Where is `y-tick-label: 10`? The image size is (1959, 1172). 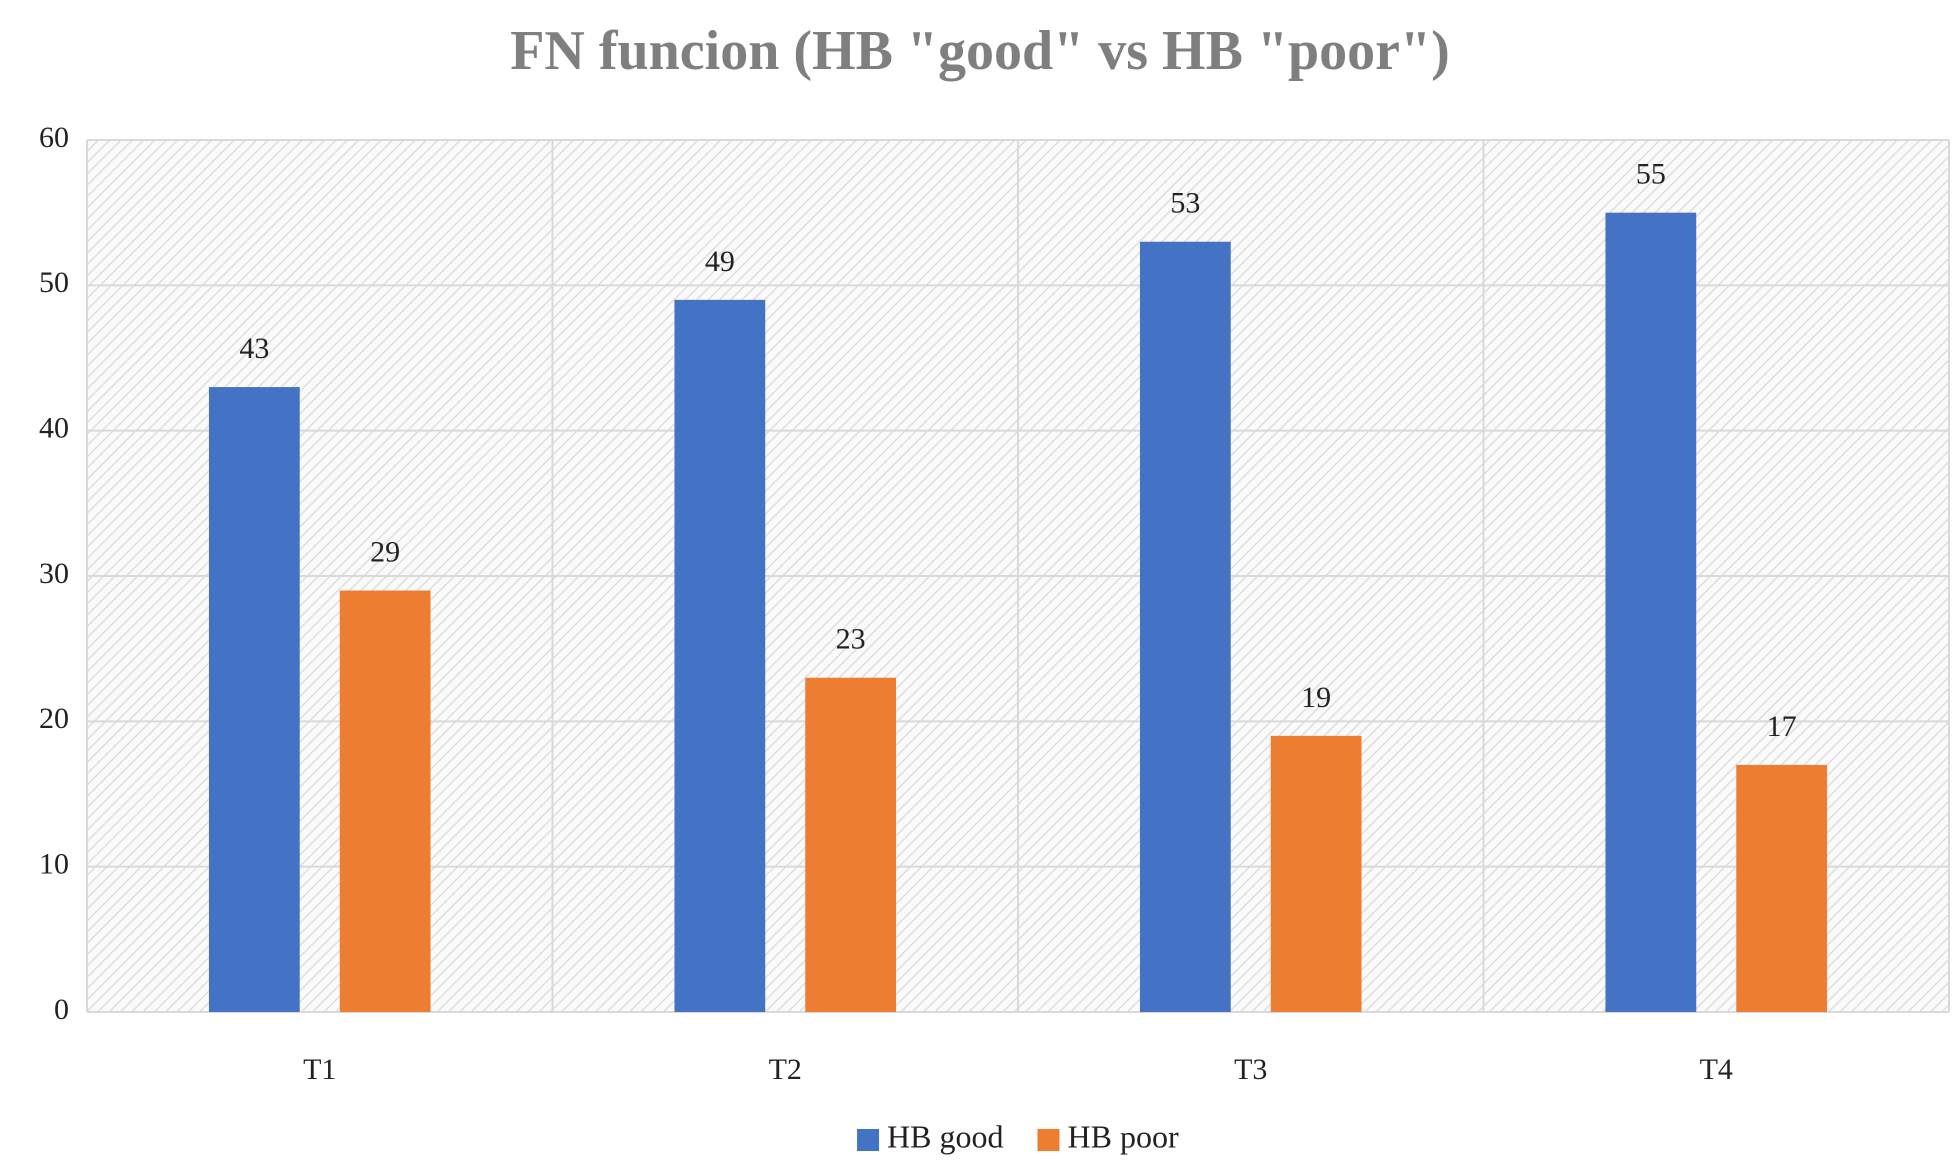 y-tick-label: 10 is located at coordinates (54, 864).